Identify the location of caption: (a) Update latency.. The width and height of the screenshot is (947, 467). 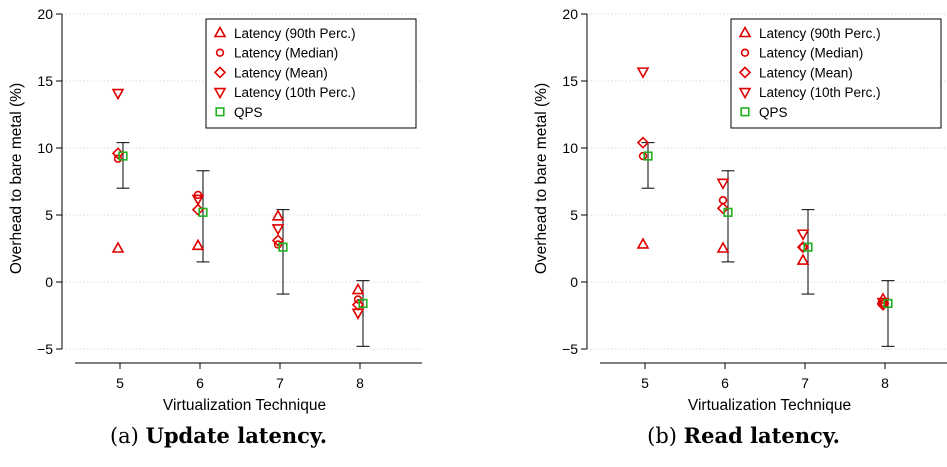
(218, 435).